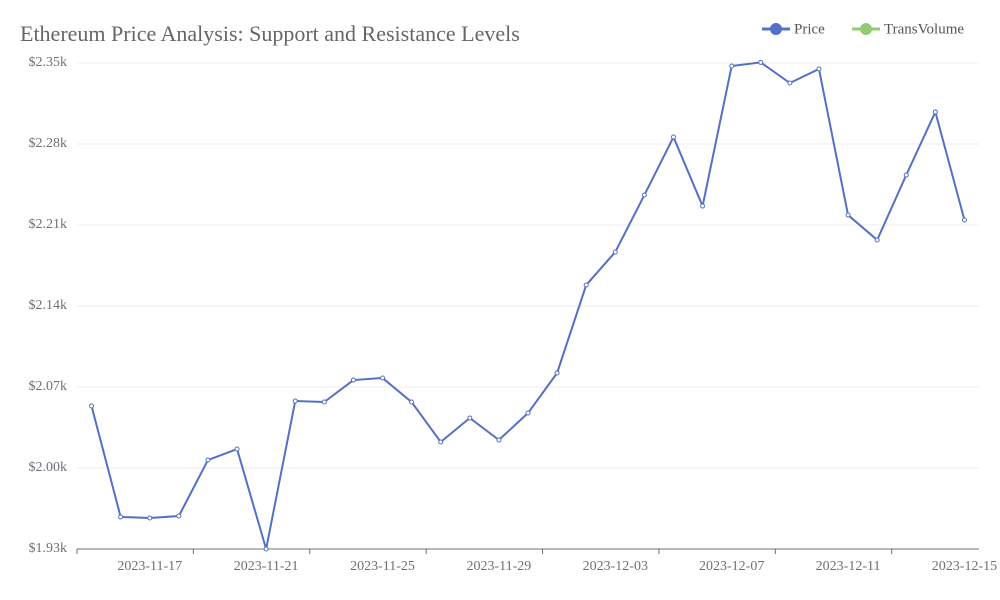 This screenshot has width=1000, height=600. Describe the element at coordinates (149, 566) in the screenshot. I see `x-tick-label: 2023-11-17` at that location.